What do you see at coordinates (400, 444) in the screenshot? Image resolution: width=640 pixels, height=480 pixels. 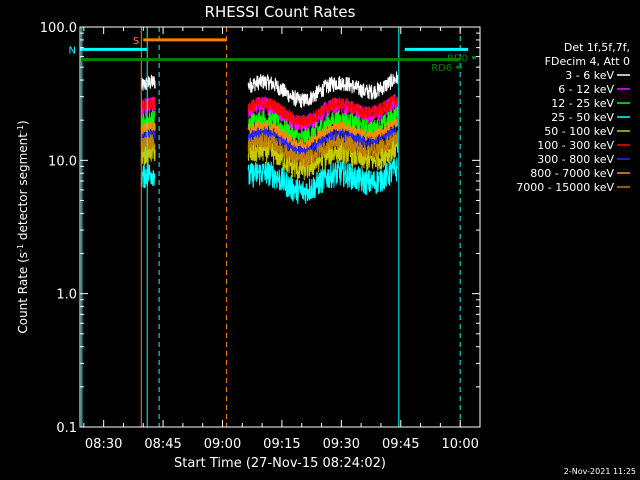 I see `x-tick-label-6: 09:45` at bounding box center [400, 444].